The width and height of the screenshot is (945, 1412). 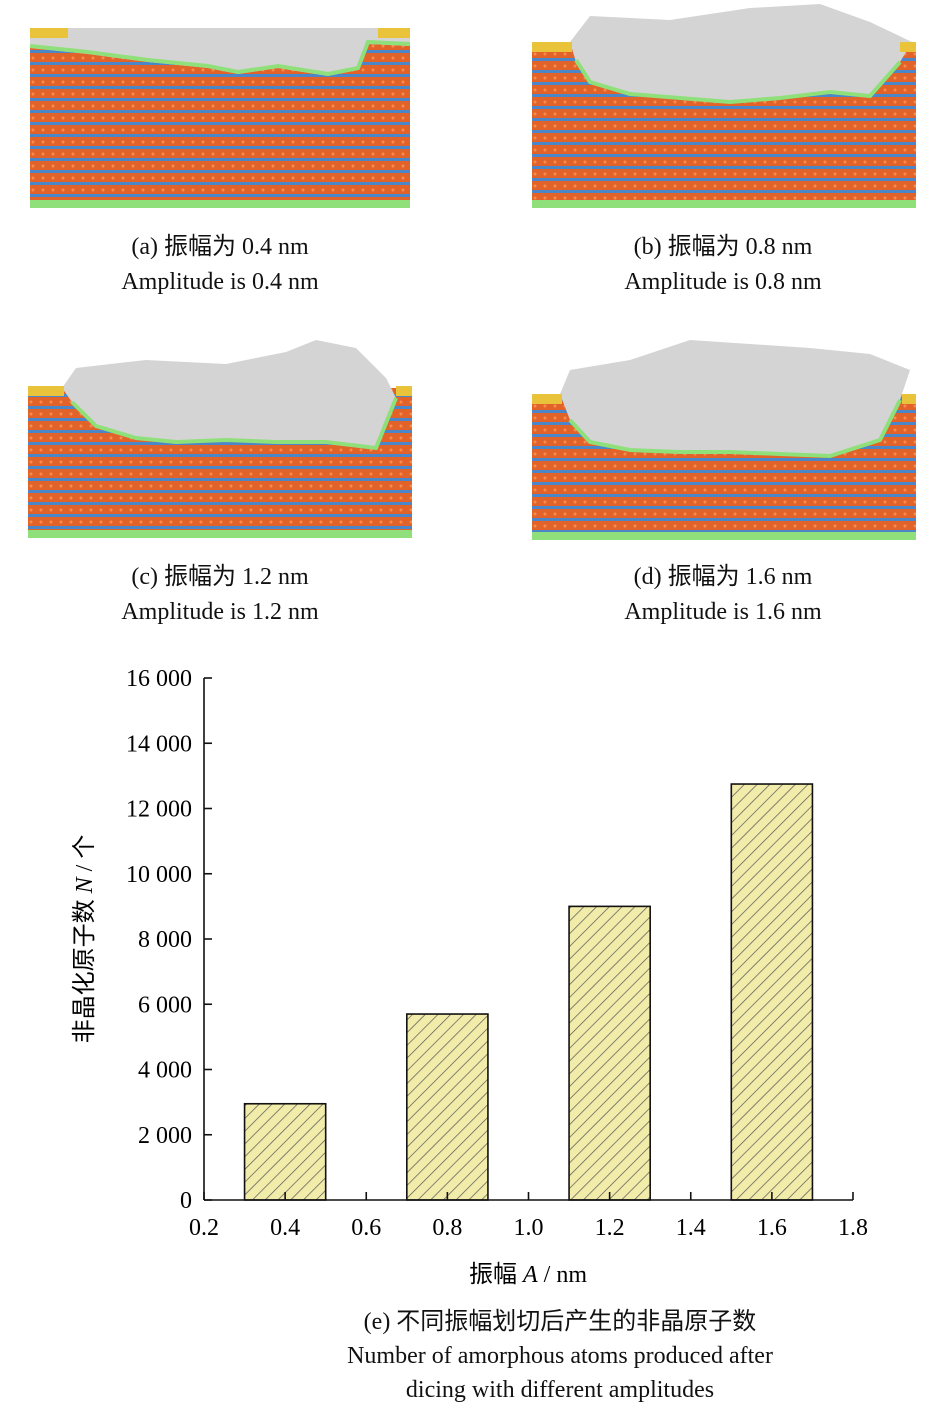 I want to click on y-axis-label-var: N, so click(x=85, y=884).